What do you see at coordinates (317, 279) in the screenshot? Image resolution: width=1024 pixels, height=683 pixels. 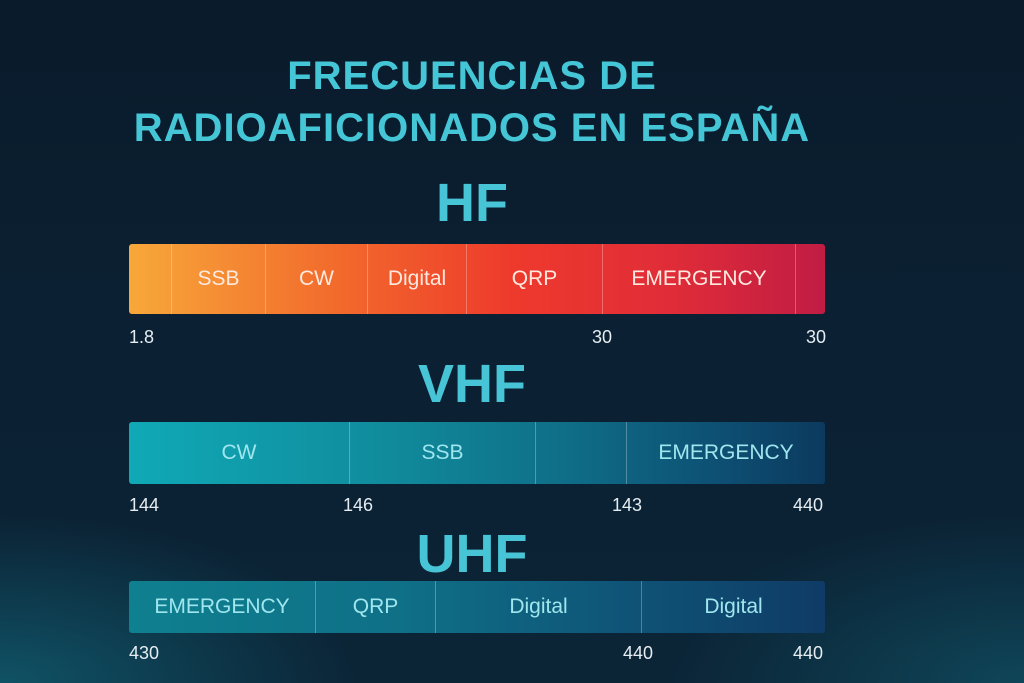 I see `hf-segment-cw: CW` at bounding box center [317, 279].